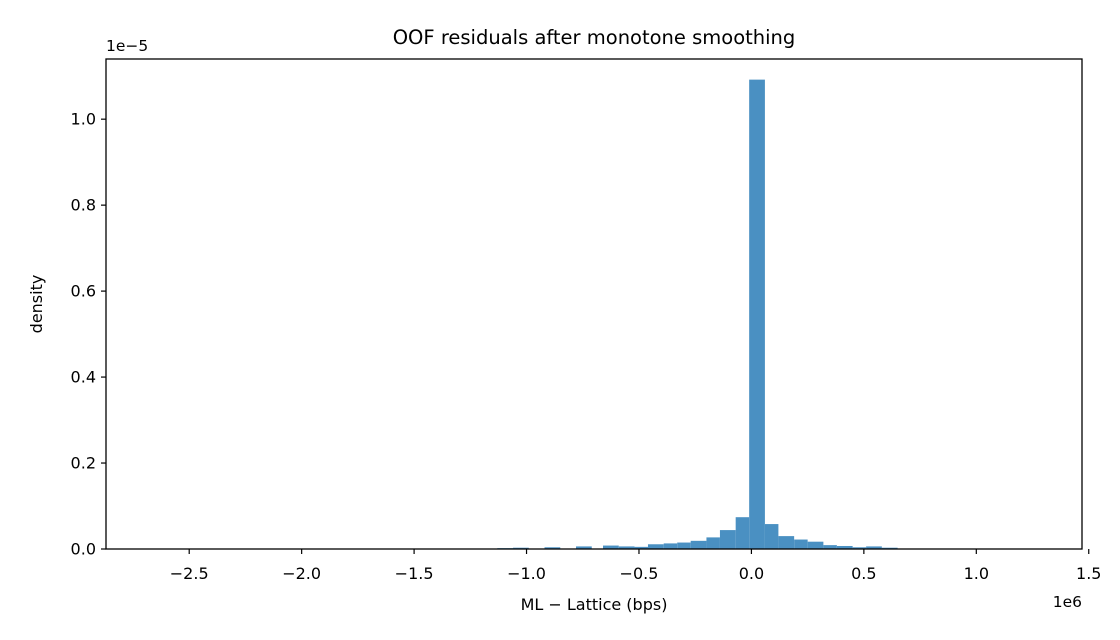 This screenshot has height=640, width=1120. Describe the element at coordinates (83, 549) in the screenshot. I see `y-tick-label: 0.0` at that location.